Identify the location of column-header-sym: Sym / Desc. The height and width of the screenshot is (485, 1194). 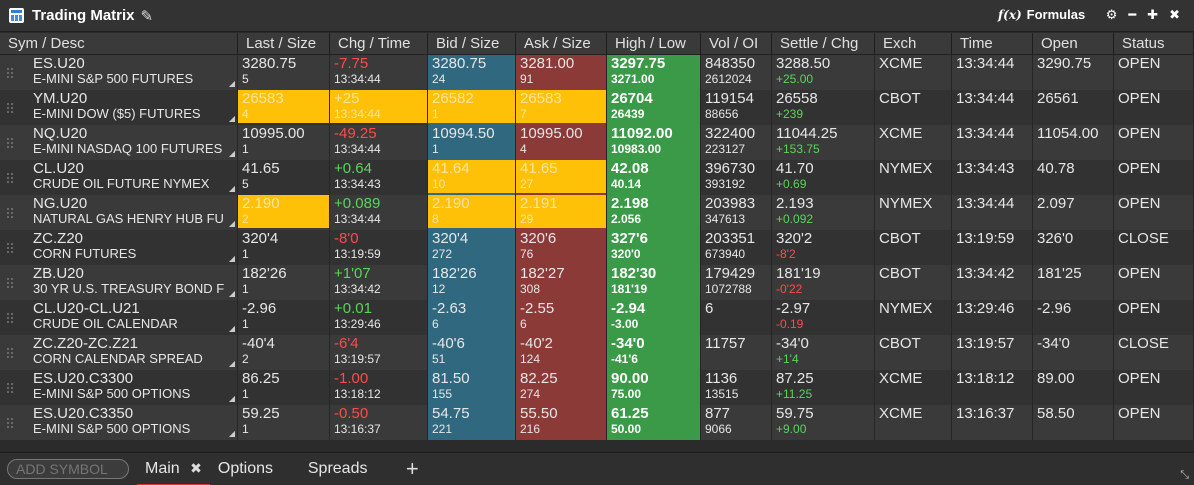
(119, 43).